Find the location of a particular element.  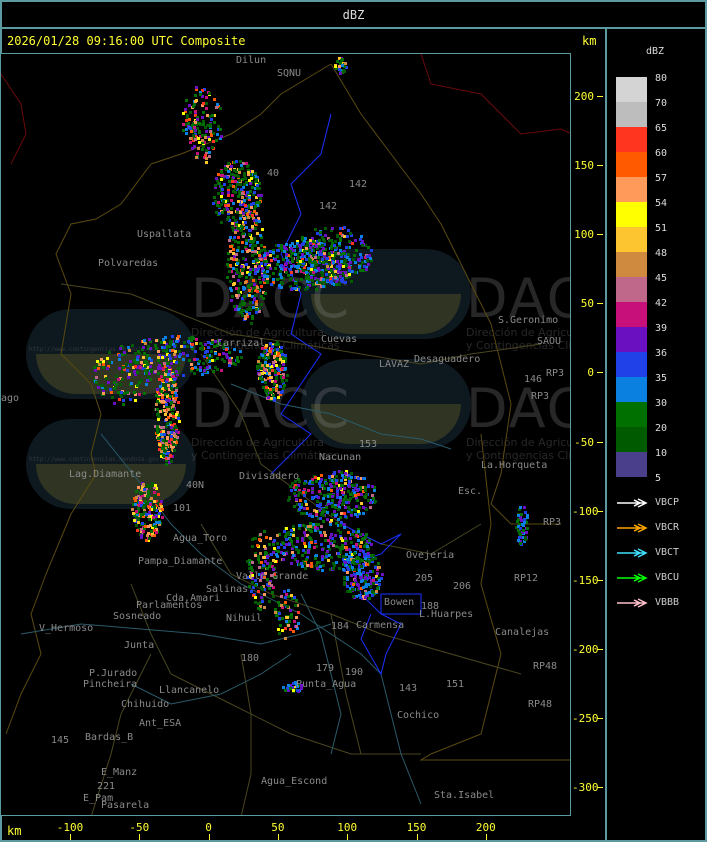

place-label: S.Geronimo is located at coordinates (528, 320).